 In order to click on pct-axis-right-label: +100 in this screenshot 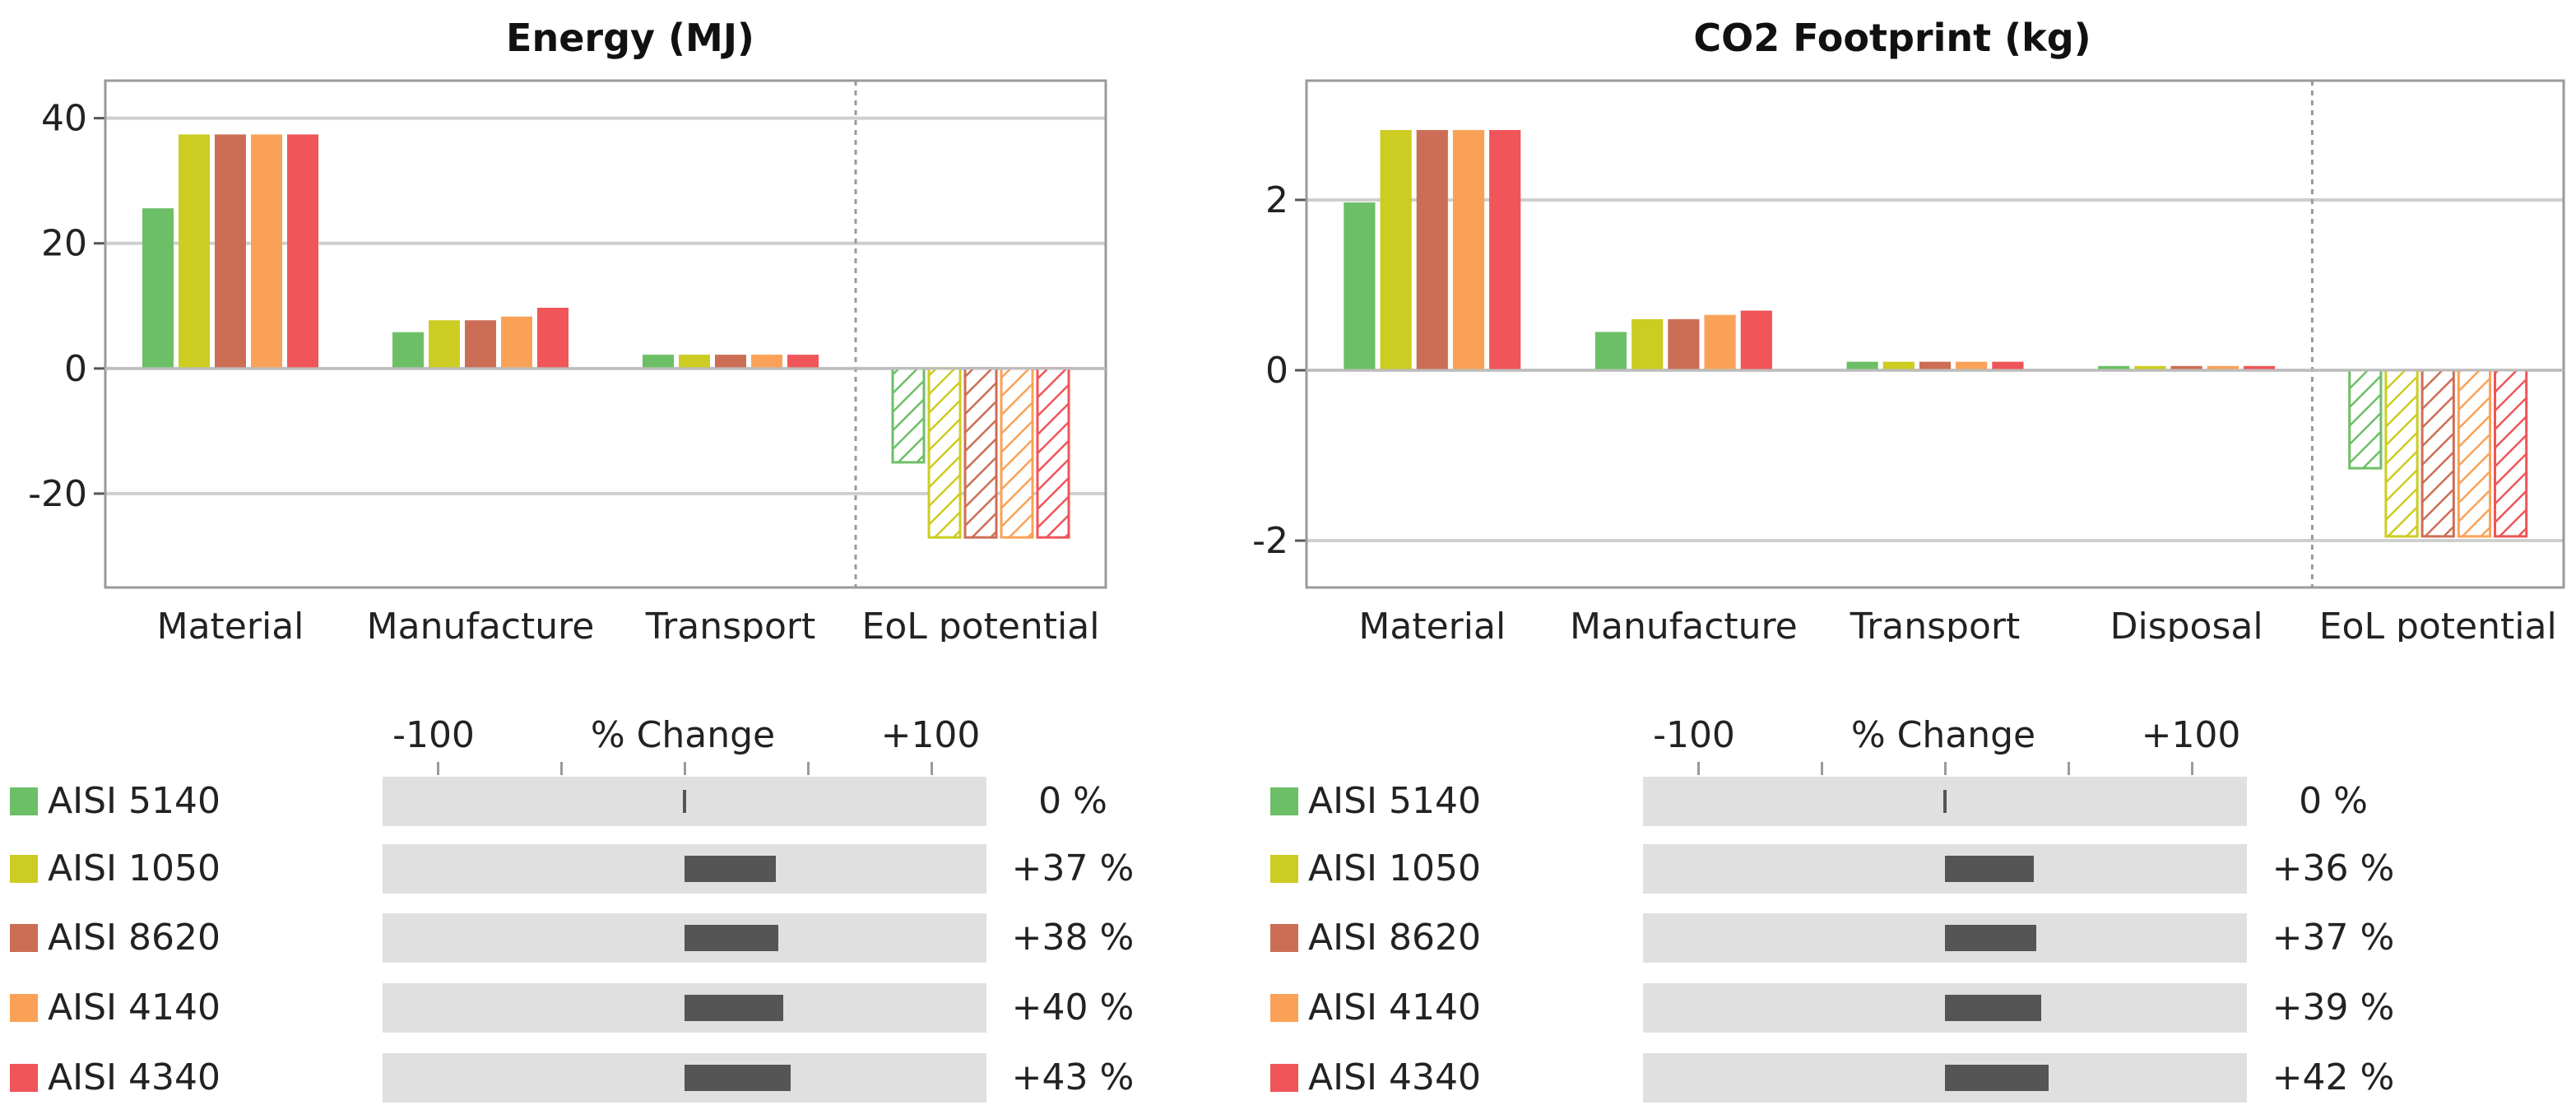, I will do `click(2191, 735)`.